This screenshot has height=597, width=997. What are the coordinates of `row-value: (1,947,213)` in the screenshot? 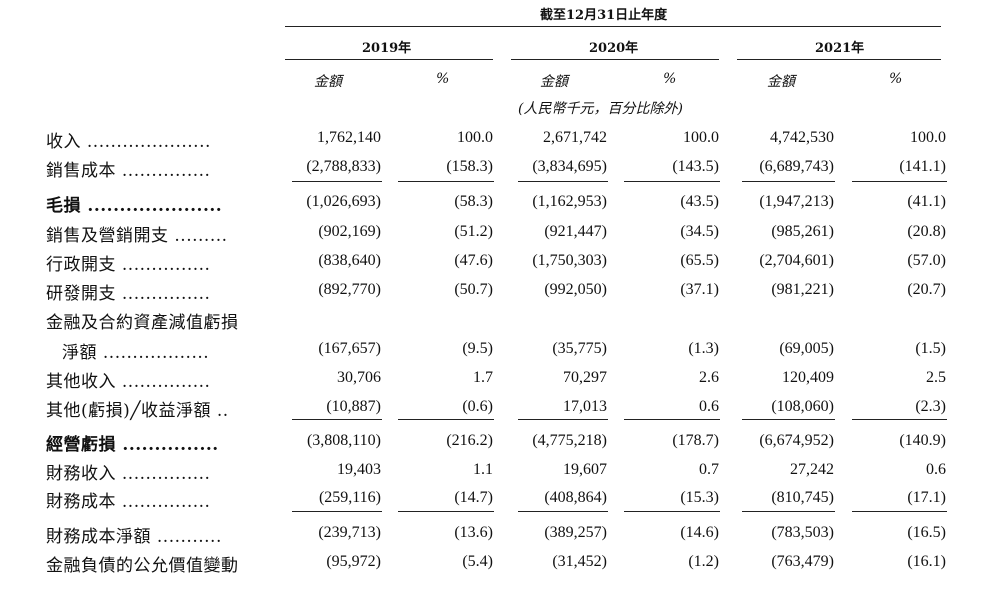 It's located at (796, 201).